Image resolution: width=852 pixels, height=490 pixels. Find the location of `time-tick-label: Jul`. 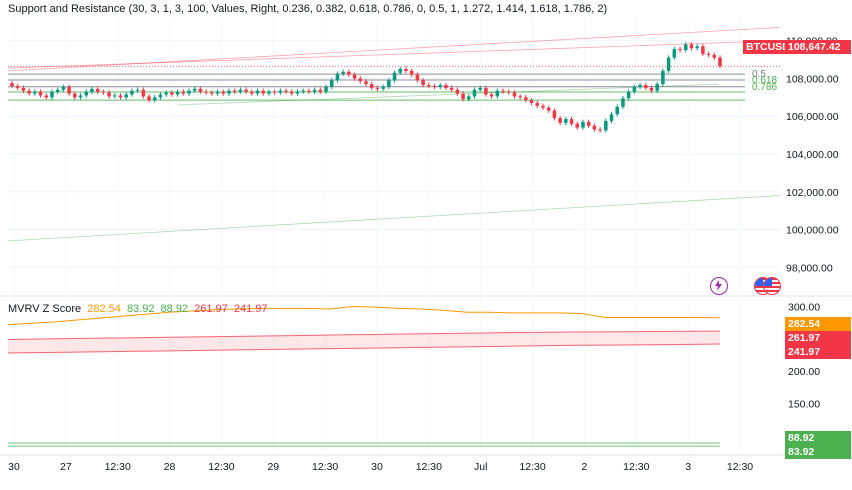

time-tick-label: Jul is located at coordinates (480, 467).